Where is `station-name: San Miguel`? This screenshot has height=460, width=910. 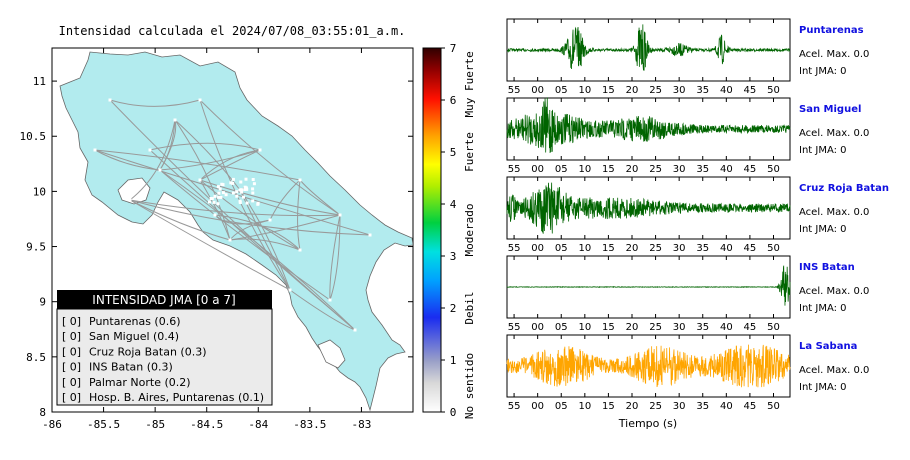 station-name: San Miguel is located at coordinates (830, 109).